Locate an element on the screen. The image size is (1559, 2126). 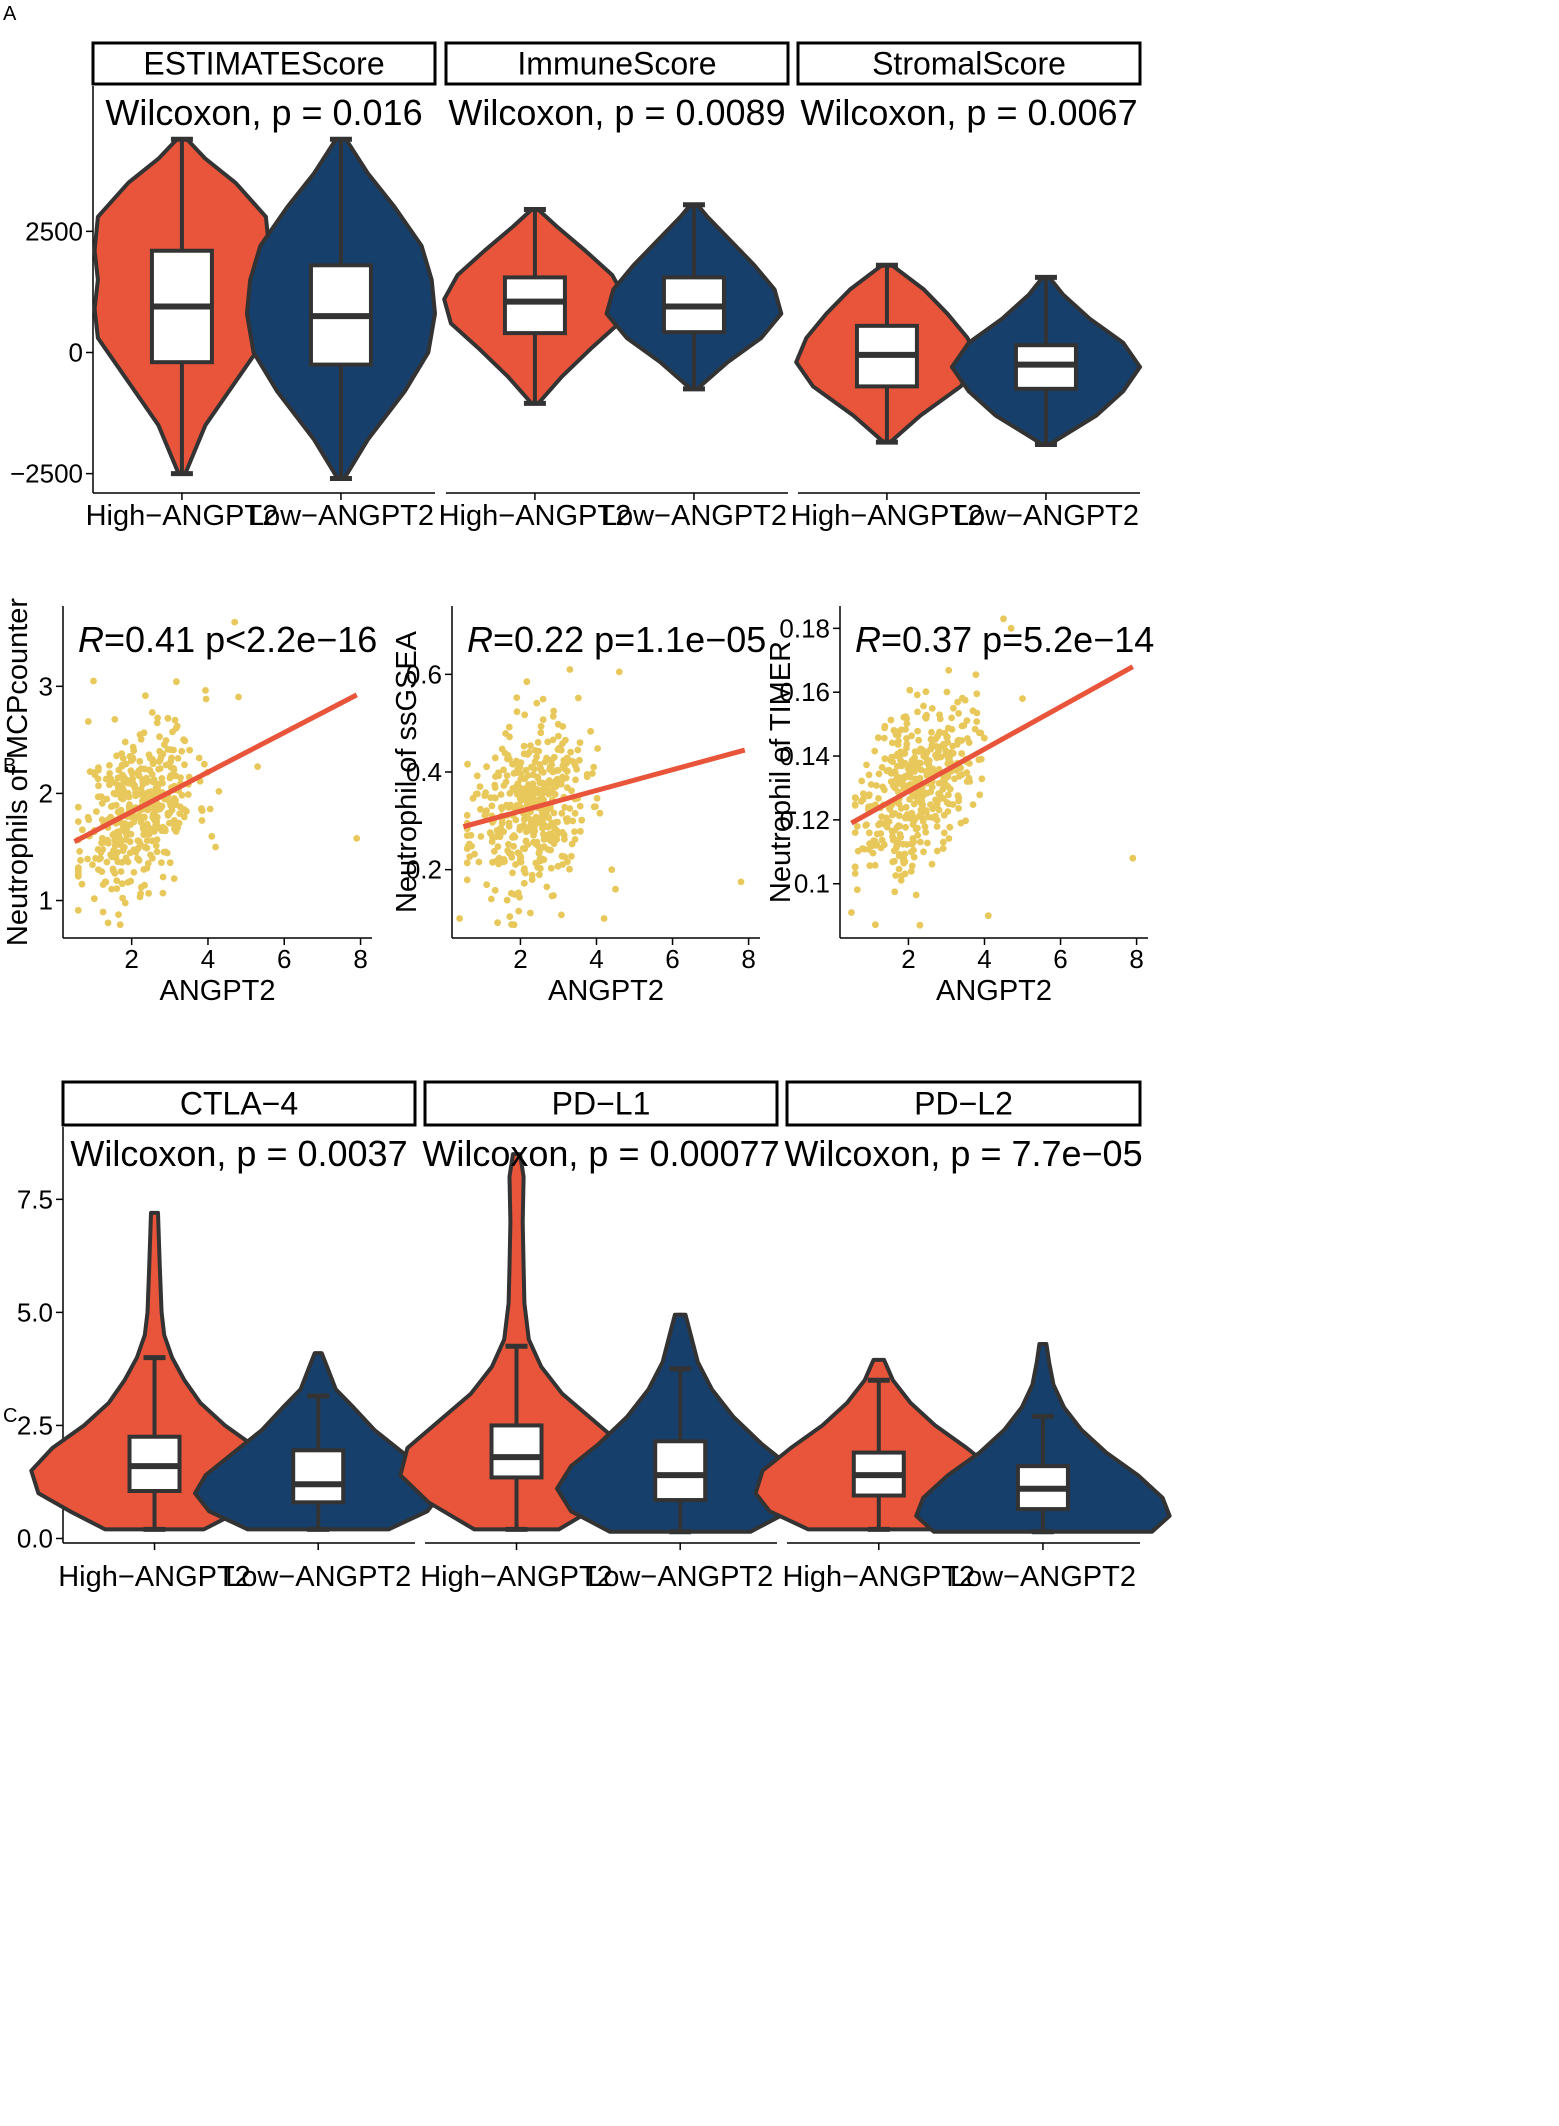
panel-b-plot-neutrophils-of-mcpcounter-regression-line is located at coordinates (215, 768).